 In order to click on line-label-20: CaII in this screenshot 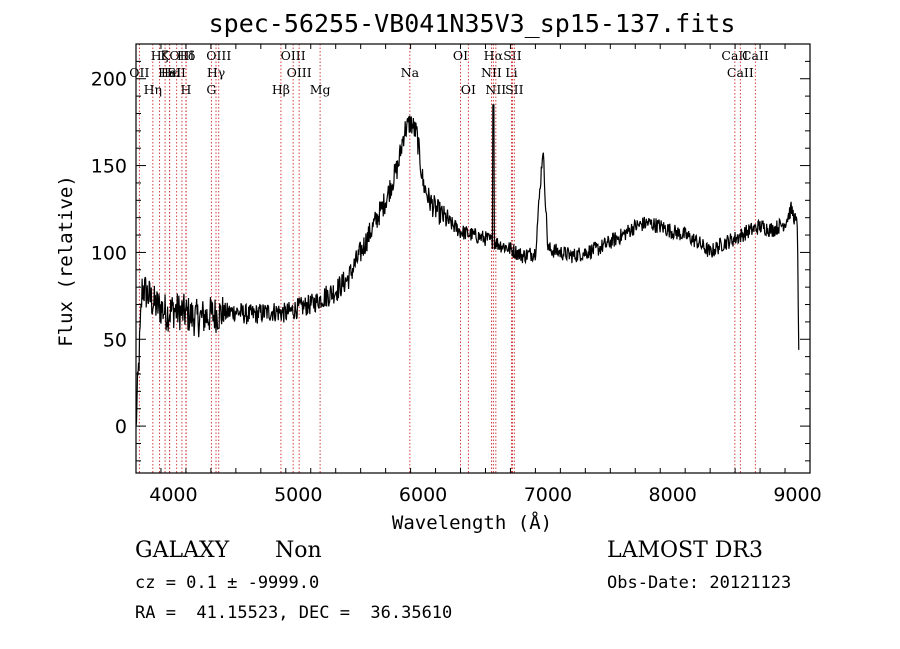, I will do `click(740, 72)`.